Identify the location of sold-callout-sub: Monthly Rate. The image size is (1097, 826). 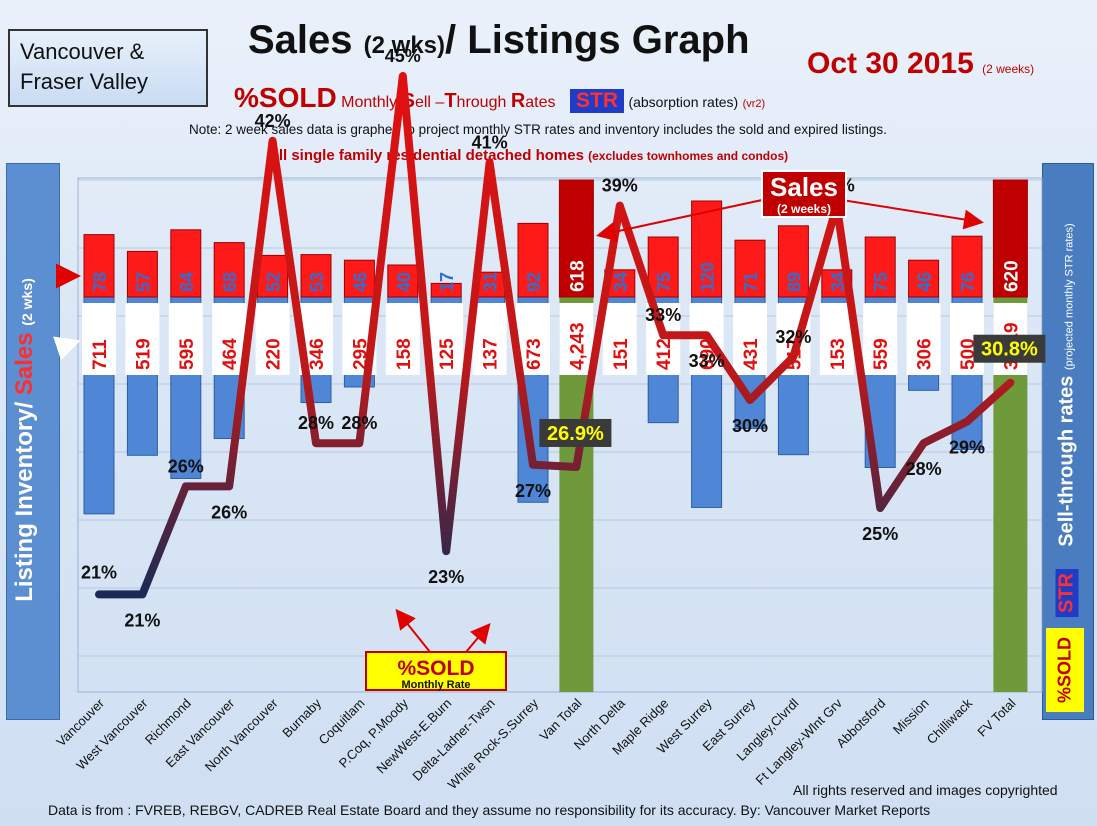
(435, 685).